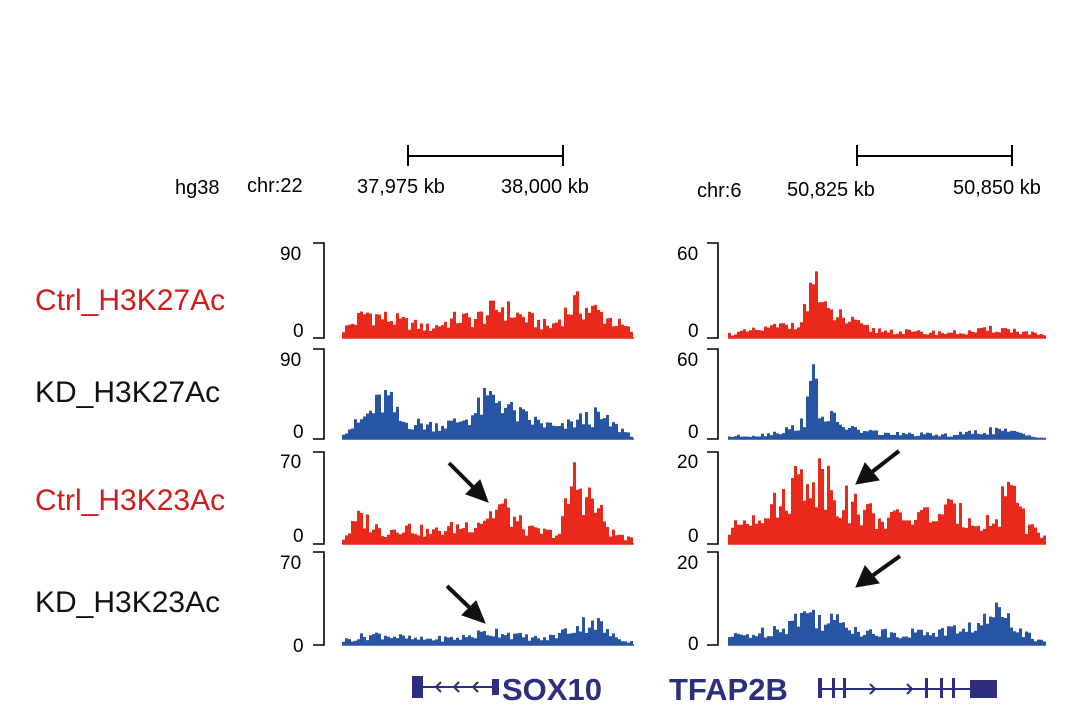  Describe the element at coordinates (831, 190) in the screenshot. I see `scale-tick-right-start: 50,825 kb` at that location.